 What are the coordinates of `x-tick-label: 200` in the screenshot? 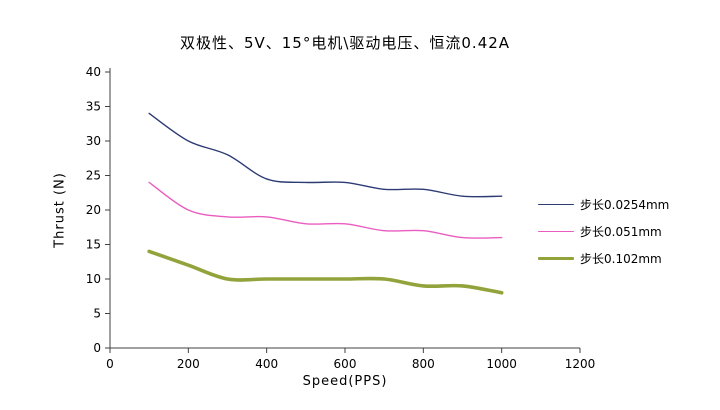 It's located at (188, 364).